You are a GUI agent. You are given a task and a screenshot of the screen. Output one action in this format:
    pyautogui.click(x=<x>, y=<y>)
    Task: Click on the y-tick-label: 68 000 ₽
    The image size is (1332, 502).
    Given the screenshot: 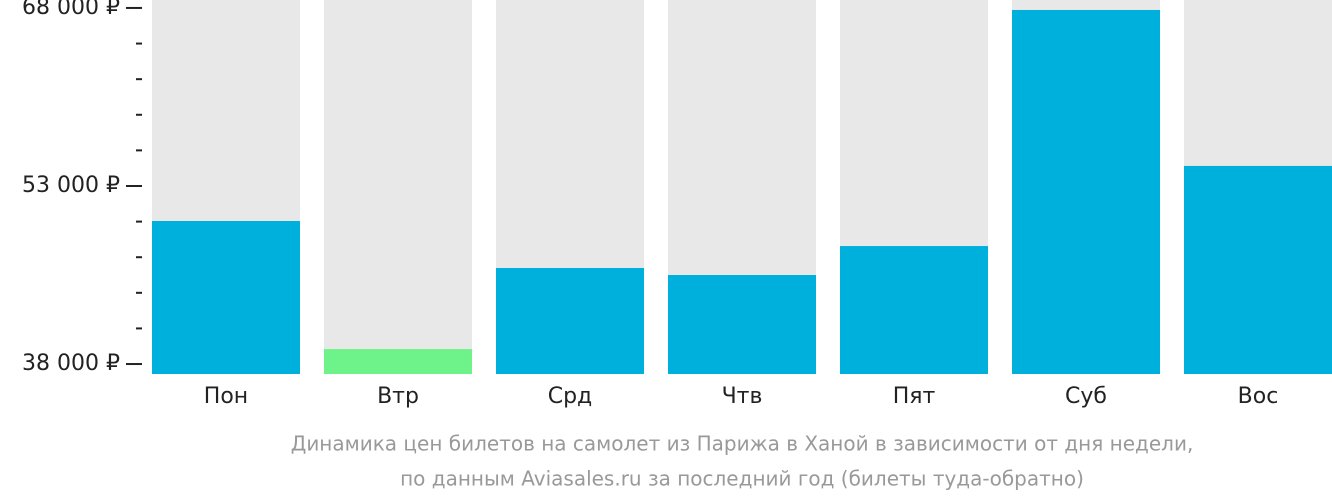 What is the action you would take?
    pyautogui.click(x=71, y=10)
    